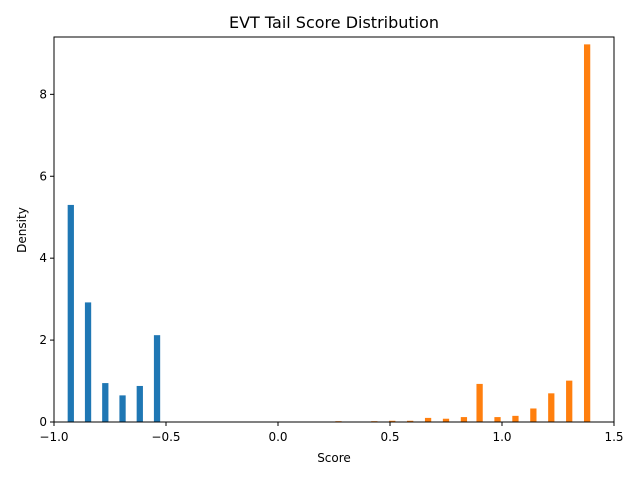  Describe the element at coordinates (389, 437) in the screenshot. I see `x-tick-label: 0.5` at that location.